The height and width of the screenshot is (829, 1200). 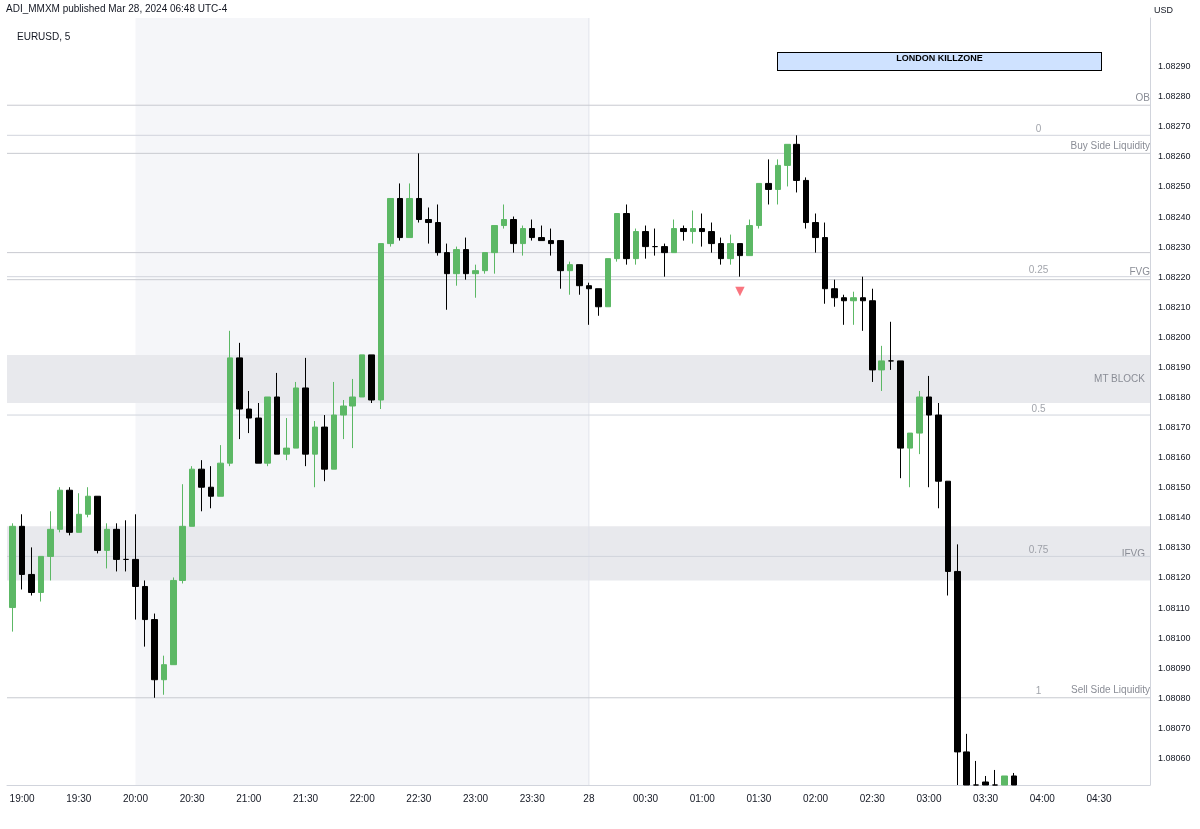 What do you see at coordinates (939, 61) in the screenshot?
I see `session-label-box: LONDON KILLZONE` at bounding box center [939, 61].